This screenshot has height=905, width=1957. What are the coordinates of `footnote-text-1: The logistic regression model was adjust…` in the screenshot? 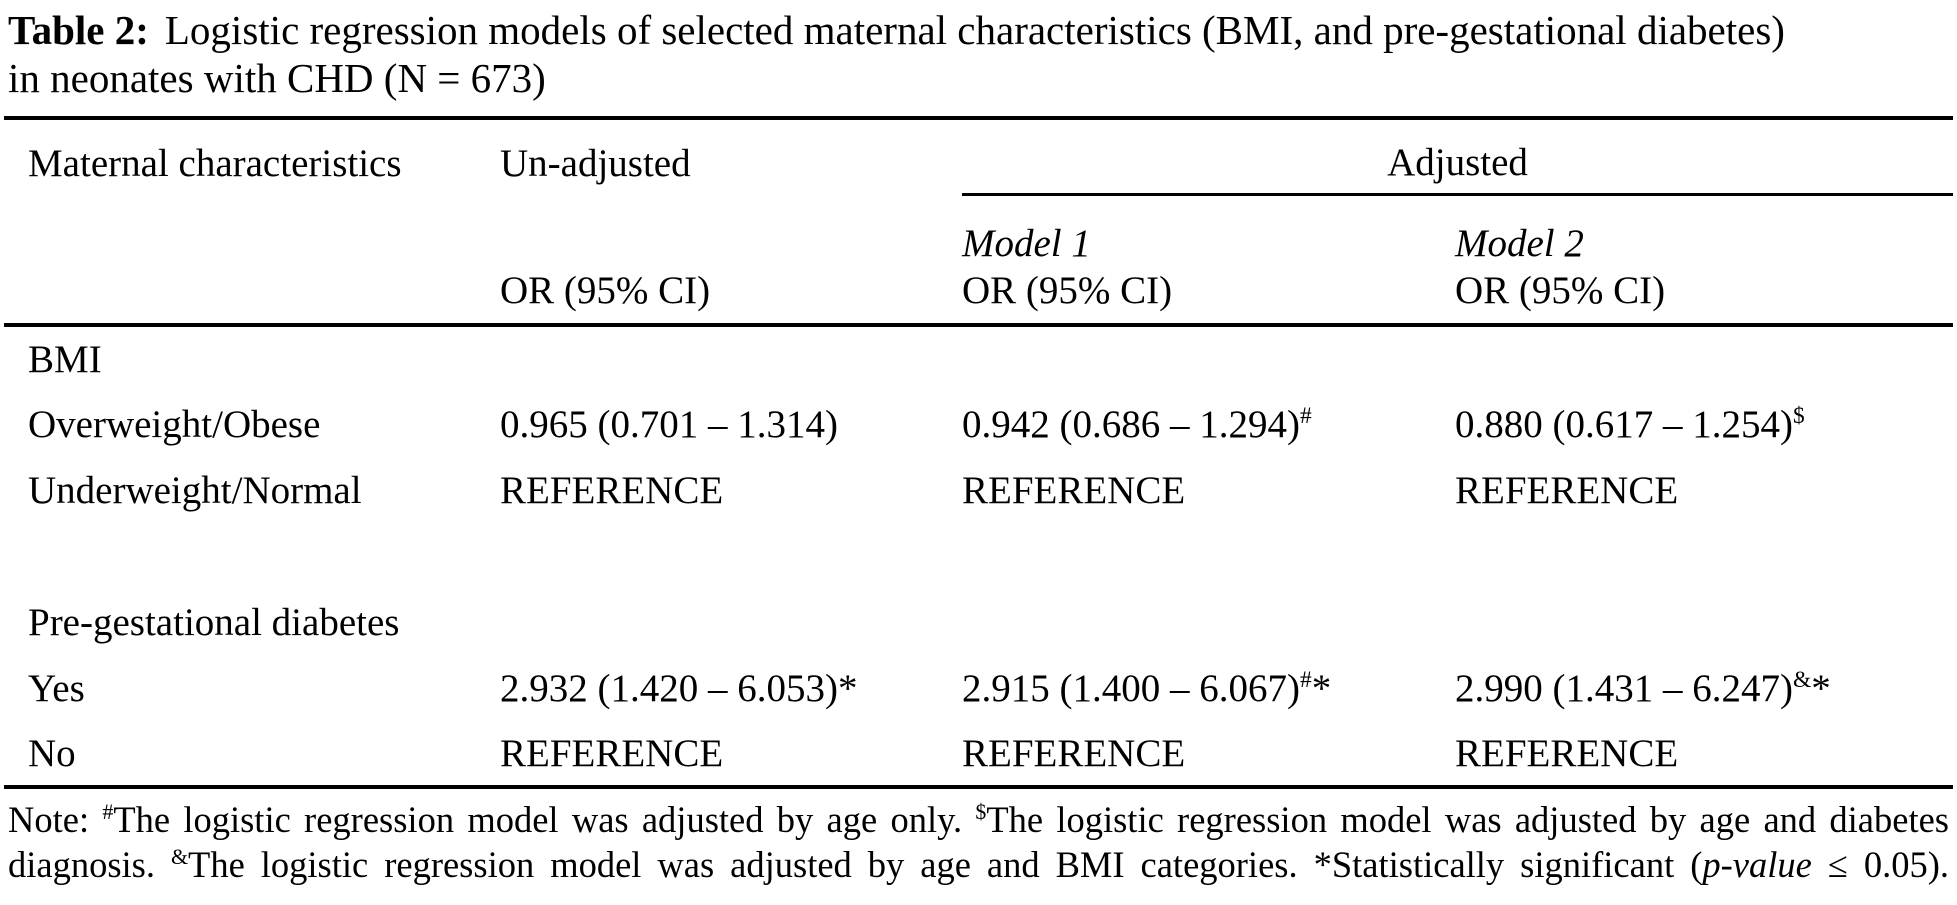 It's located at (544, 819).